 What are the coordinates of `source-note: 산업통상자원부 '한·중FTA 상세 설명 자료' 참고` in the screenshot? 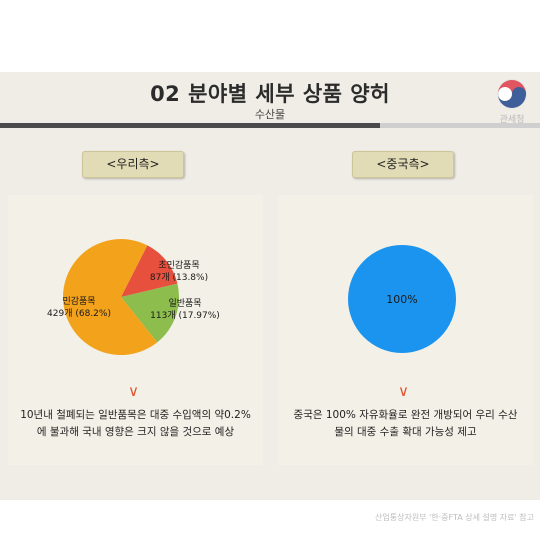 It's located at (454, 517).